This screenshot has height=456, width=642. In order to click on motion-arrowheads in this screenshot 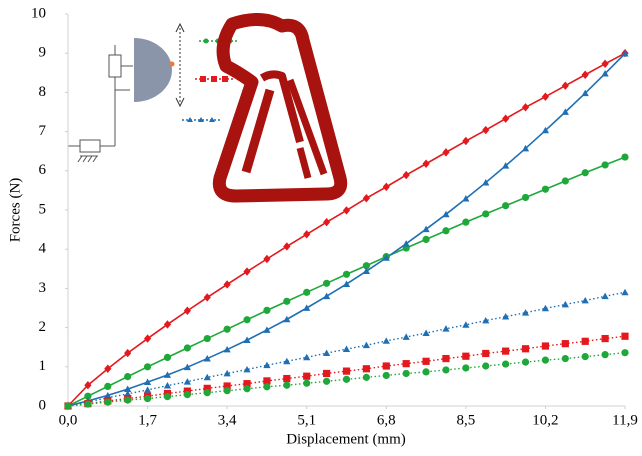, I will do `click(180, 65)`.